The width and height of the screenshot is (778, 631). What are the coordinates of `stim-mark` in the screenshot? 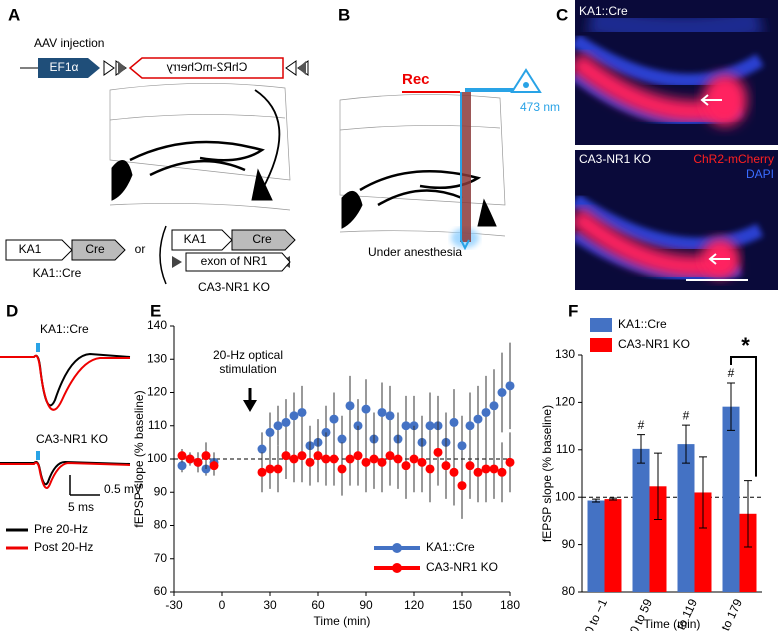 It's located at (38, 455).